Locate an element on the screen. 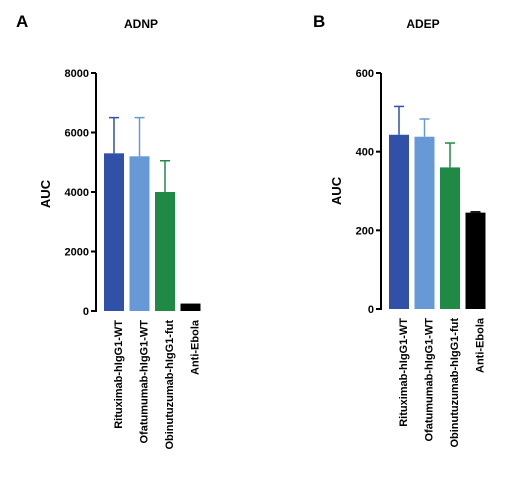  y-tick-label: 400 is located at coordinates (365, 153).